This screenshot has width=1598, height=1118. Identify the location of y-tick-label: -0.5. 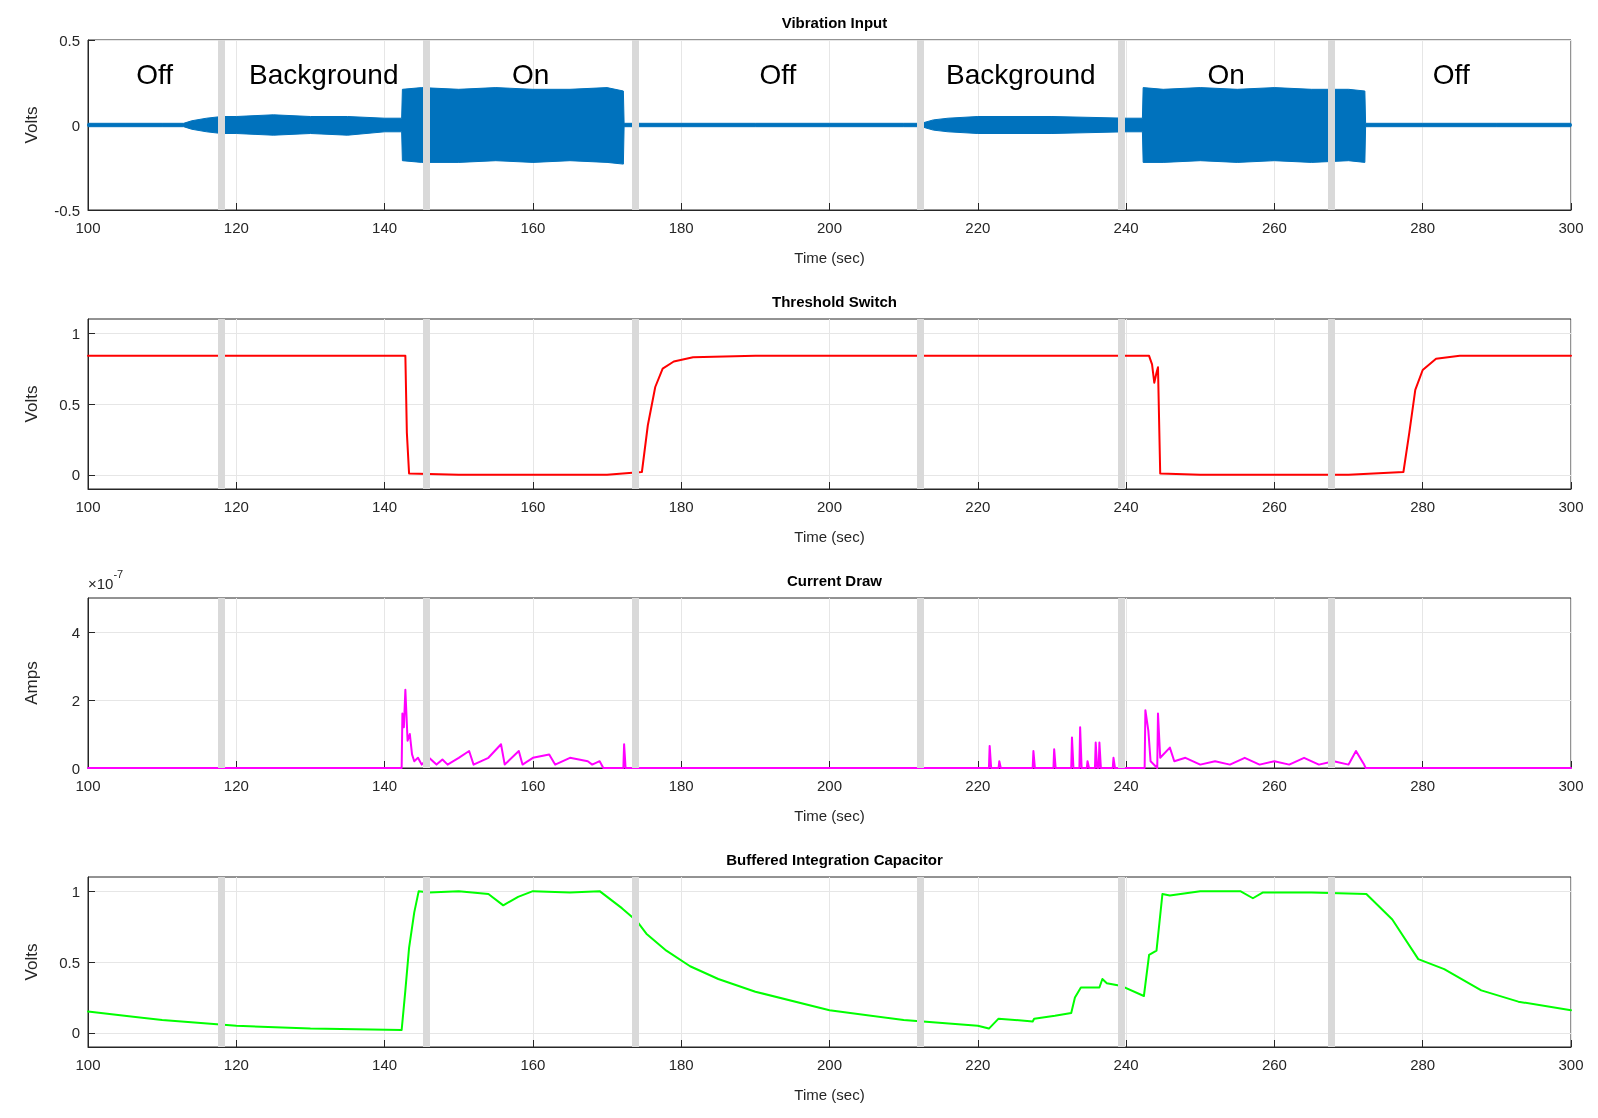
(67, 210).